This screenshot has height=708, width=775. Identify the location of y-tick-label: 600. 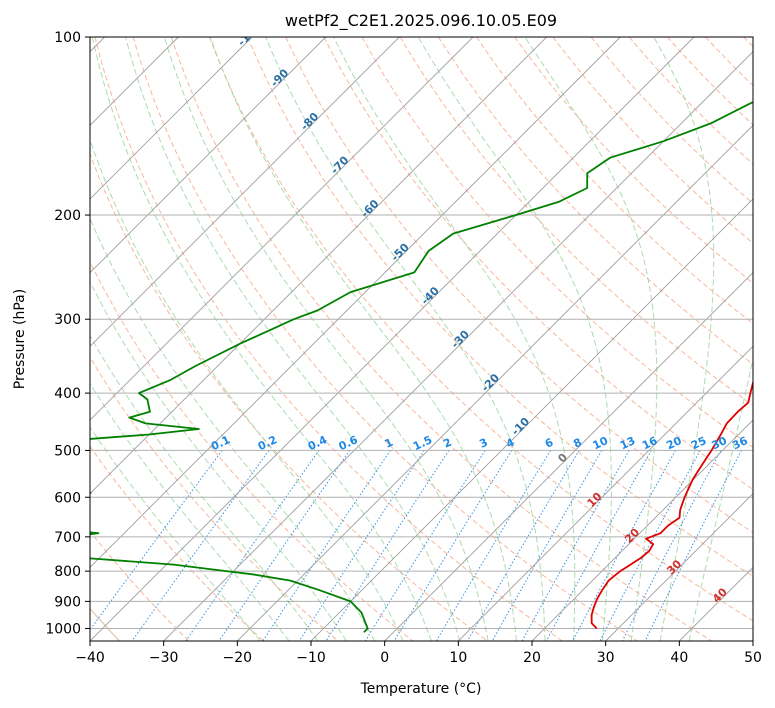
(67, 498).